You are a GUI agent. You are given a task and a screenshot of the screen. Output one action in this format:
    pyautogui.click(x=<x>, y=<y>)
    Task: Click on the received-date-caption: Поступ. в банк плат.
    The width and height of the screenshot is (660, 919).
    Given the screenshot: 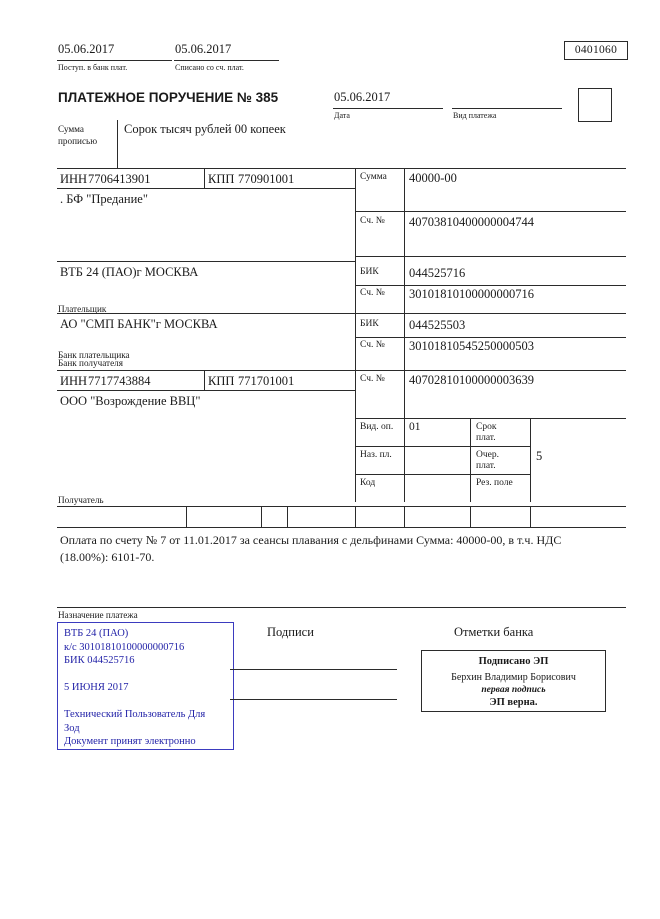 What is the action you would take?
    pyautogui.click(x=93, y=67)
    